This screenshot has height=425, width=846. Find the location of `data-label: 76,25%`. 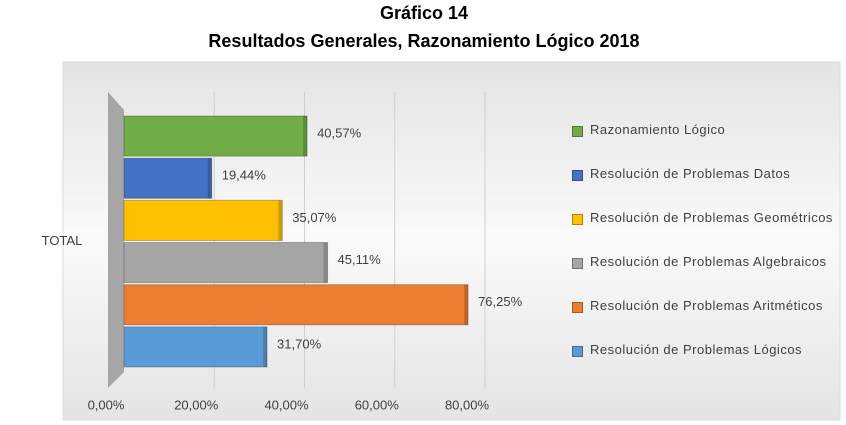

data-label: 76,25% is located at coordinates (500, 301).